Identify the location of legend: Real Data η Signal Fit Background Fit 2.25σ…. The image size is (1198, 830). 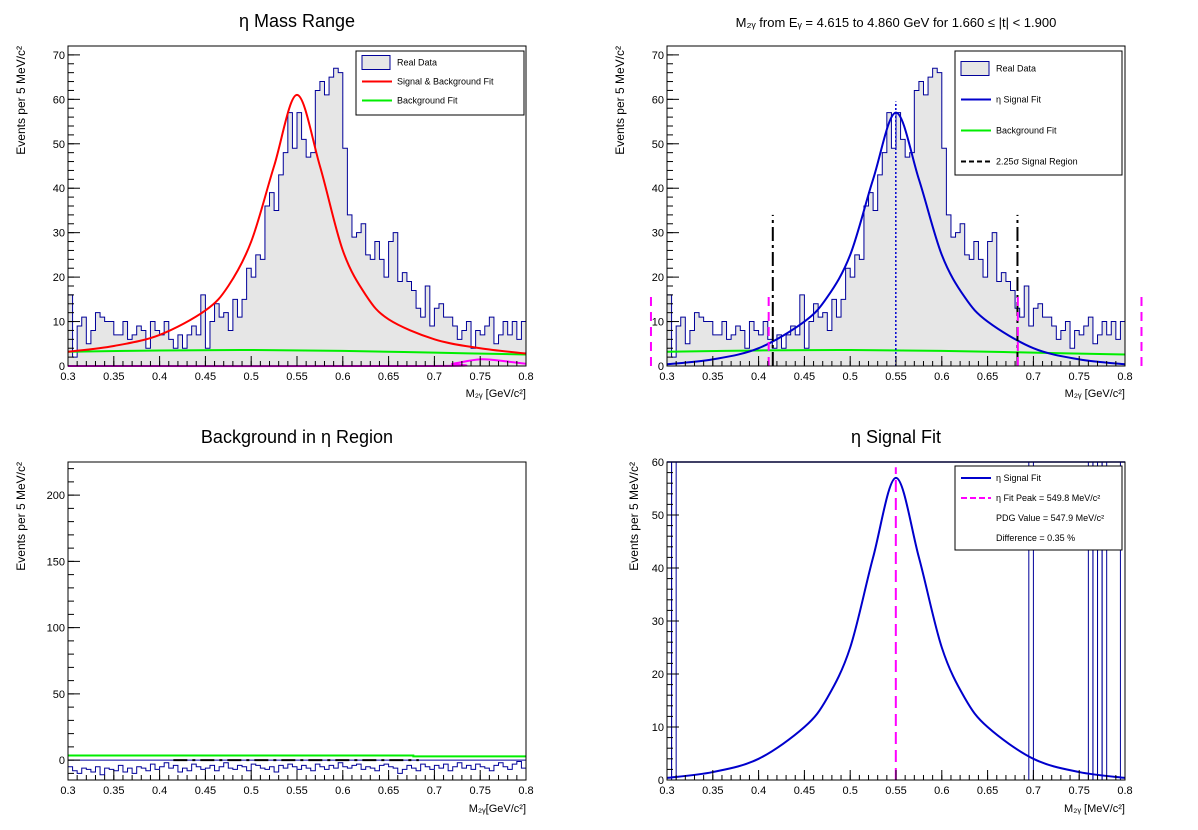
(1038, 113).